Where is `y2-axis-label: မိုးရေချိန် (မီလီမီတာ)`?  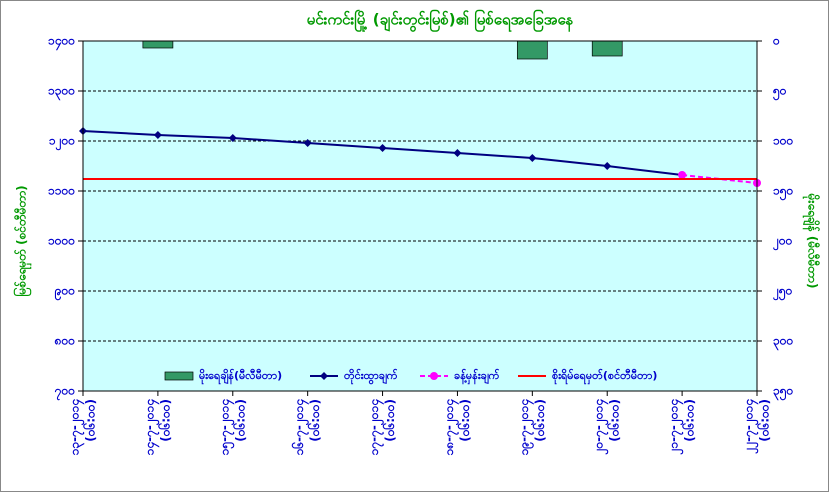
y2-axis-label: မိုးရေချိန် (မီလီမီတာ) is located at coordinates (812, 241).